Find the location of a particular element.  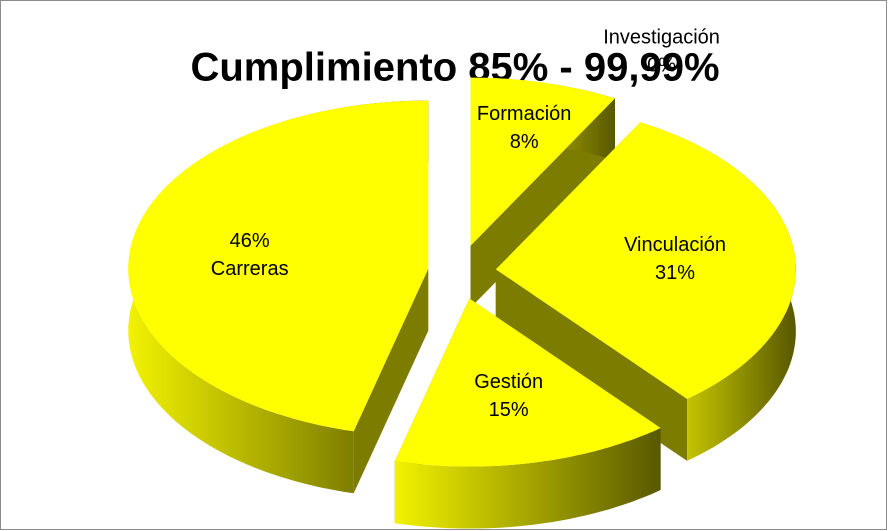

category-label: Formación is located at coordinates (524, 114).